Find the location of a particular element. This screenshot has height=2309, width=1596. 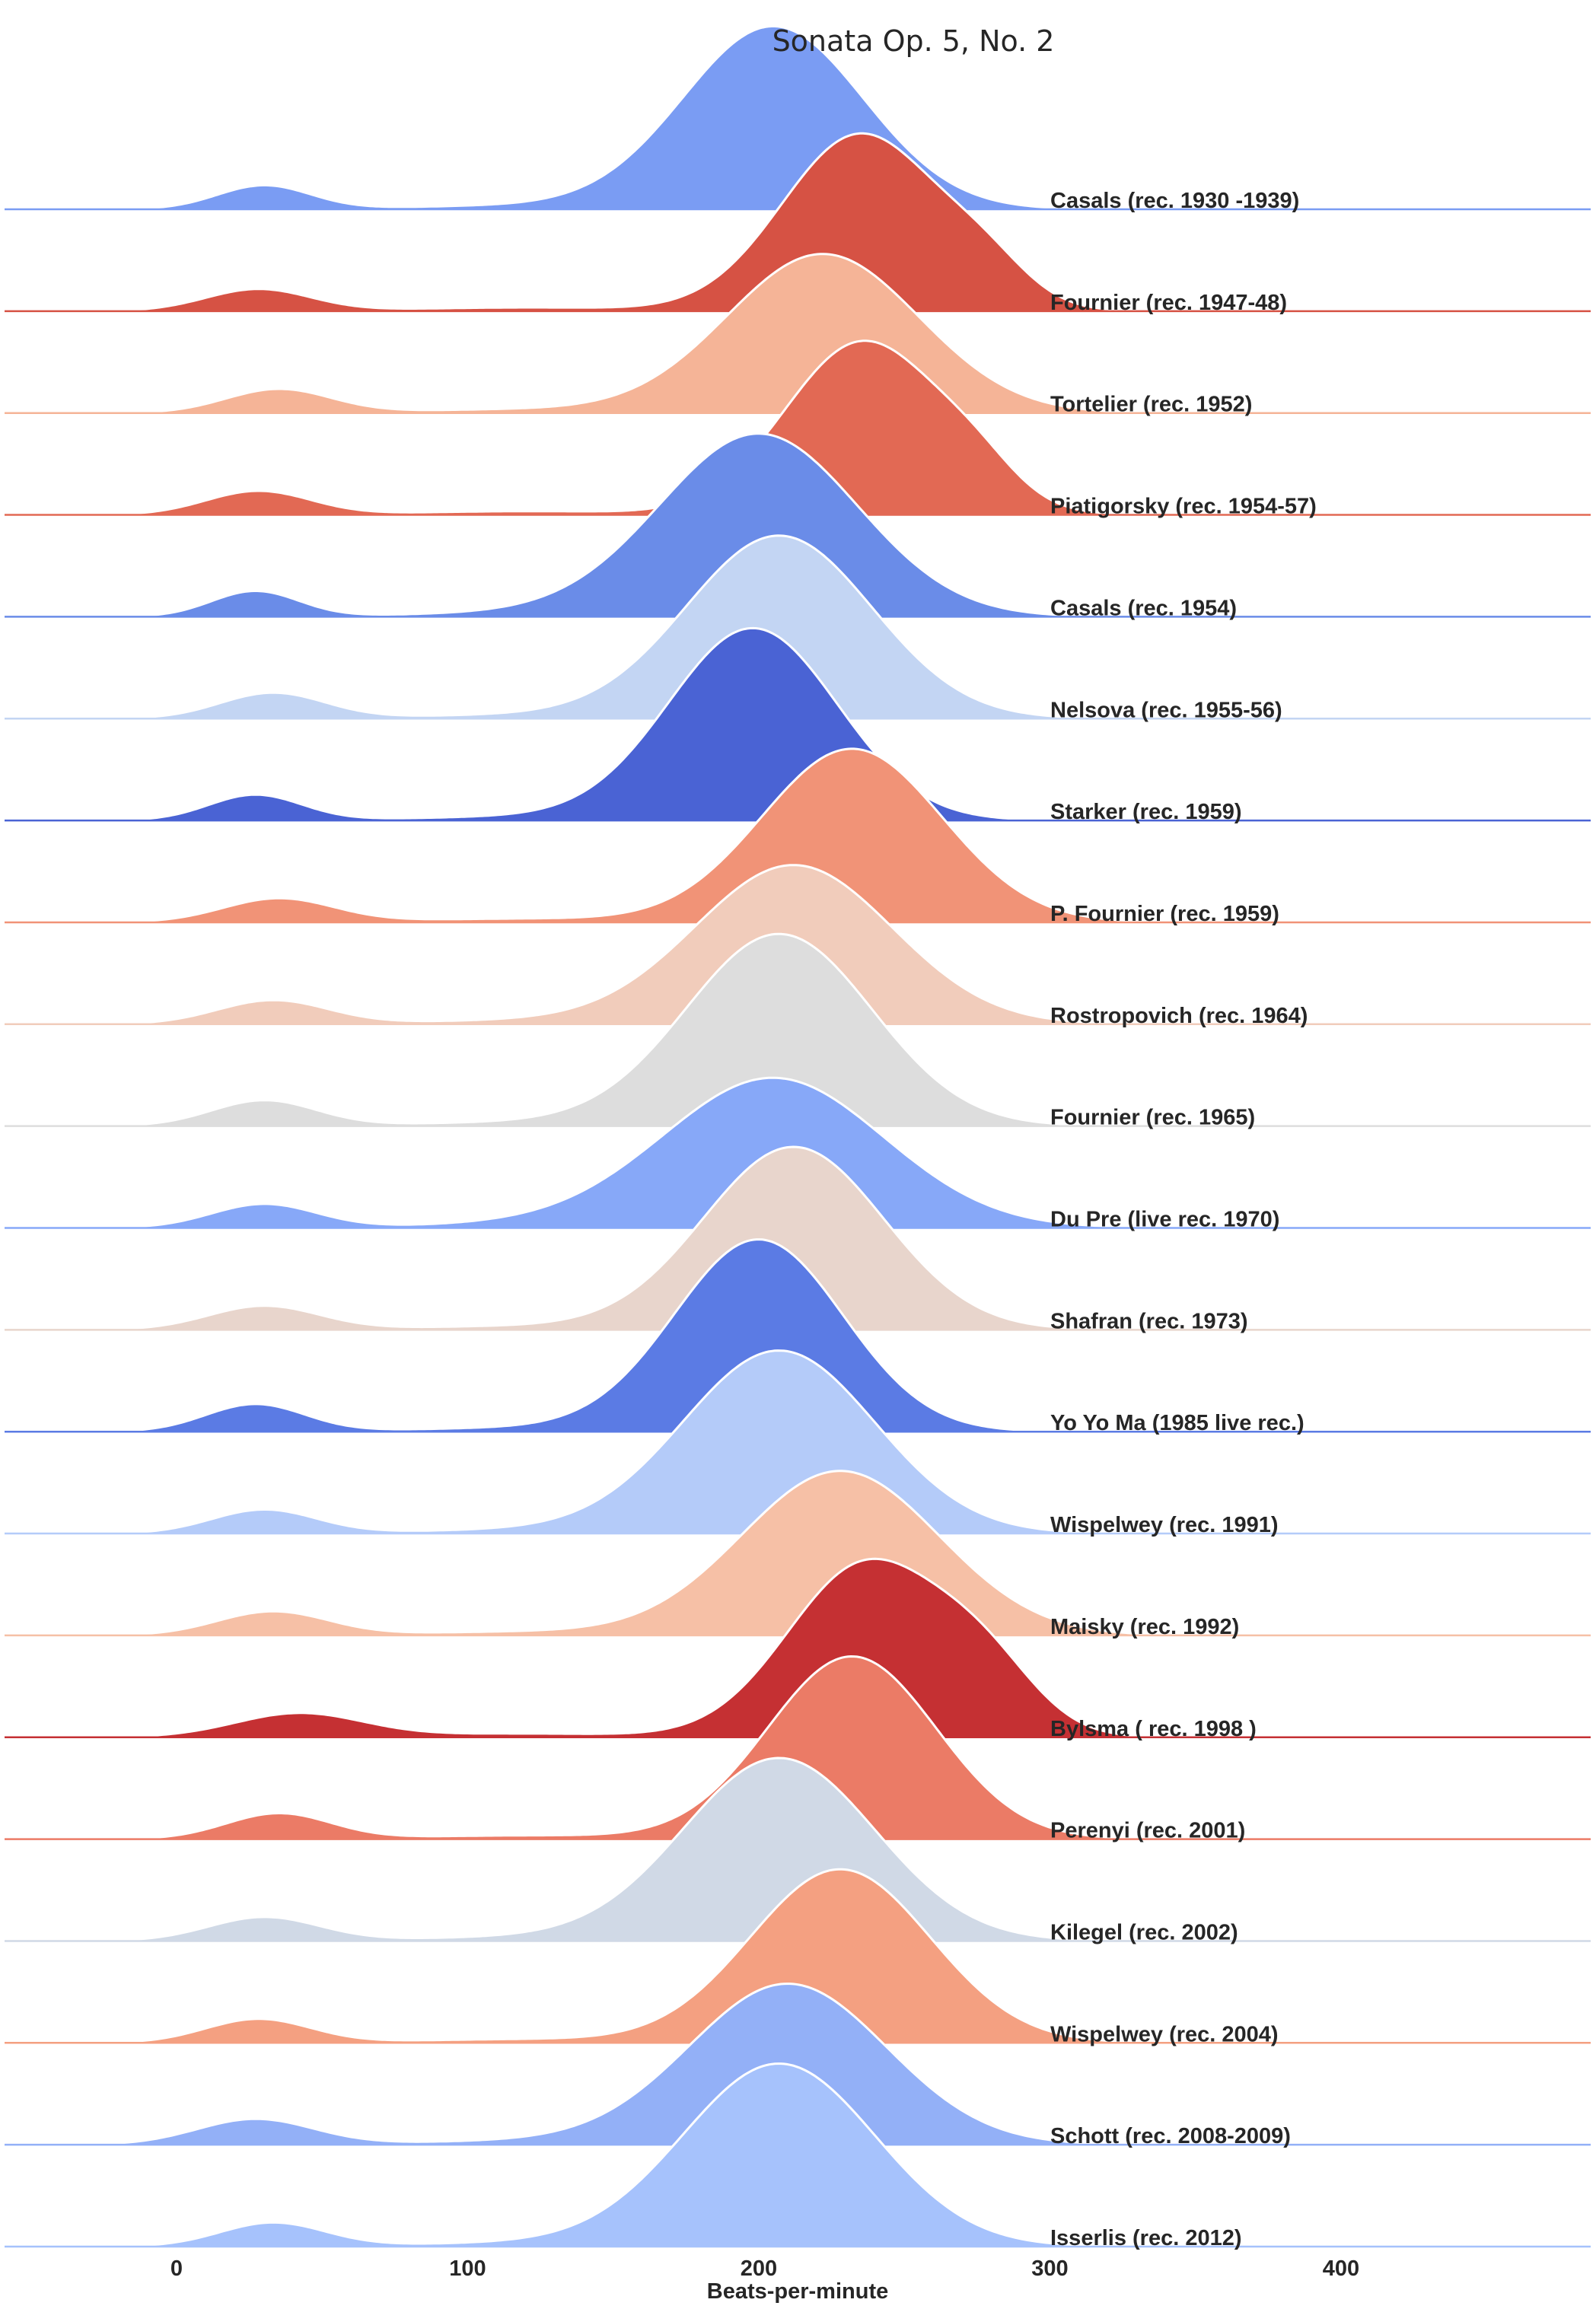

ridge-series: Casals (rec. 1930 -1939) is located at coordinates (798, 119).